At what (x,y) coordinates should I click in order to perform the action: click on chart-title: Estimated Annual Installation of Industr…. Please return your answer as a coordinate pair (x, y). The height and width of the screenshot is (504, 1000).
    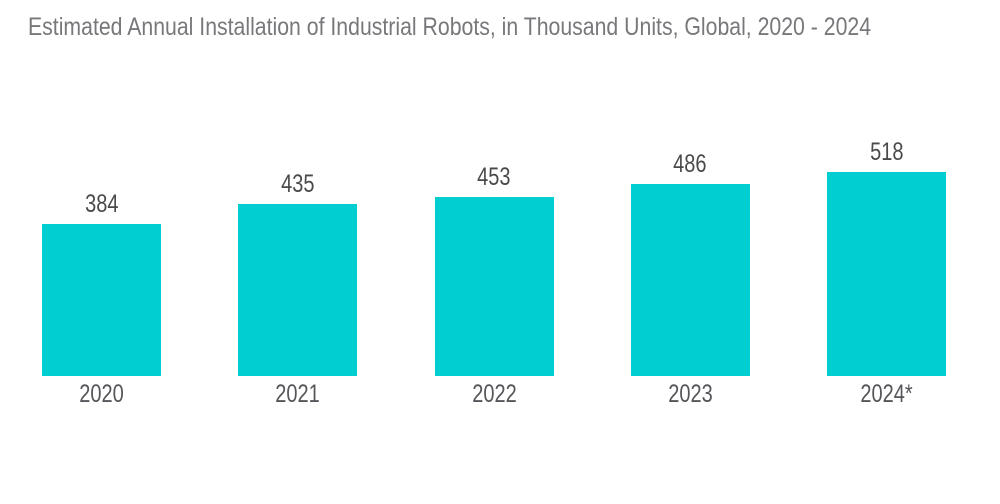
    Looking at the image, I should click on (450, 27).